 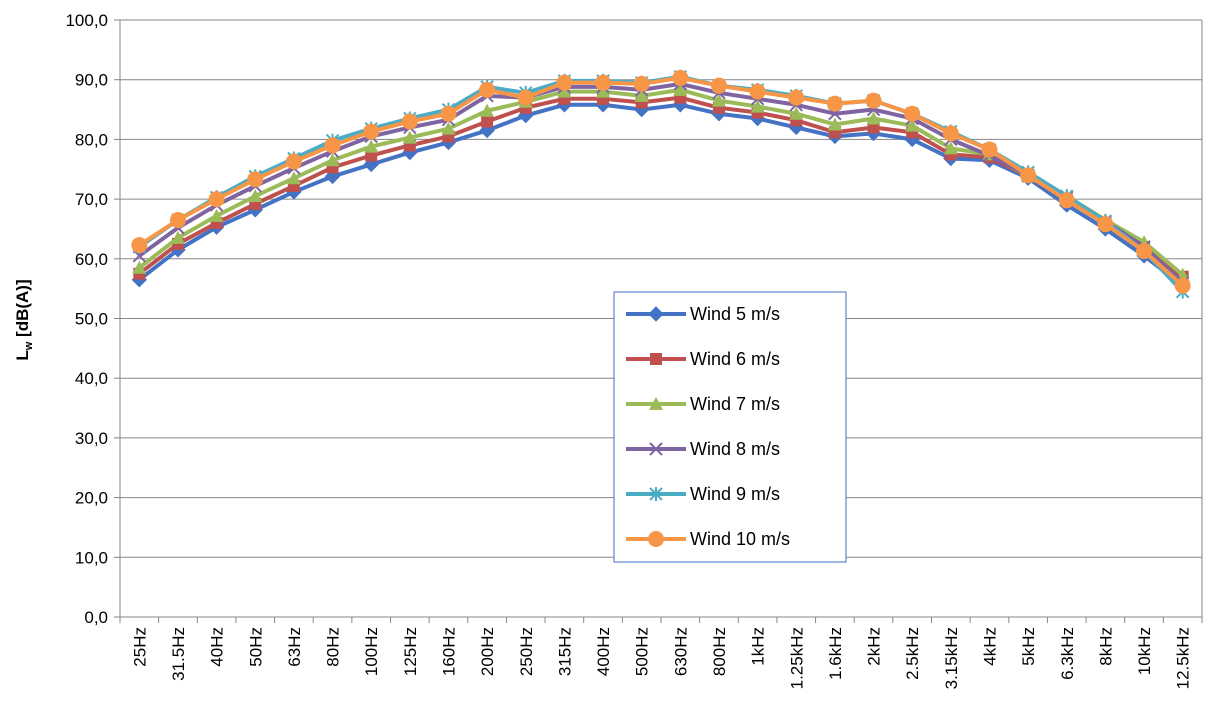 I want to click on x-tick-label: 63Hz, so click(x=294, y=647).